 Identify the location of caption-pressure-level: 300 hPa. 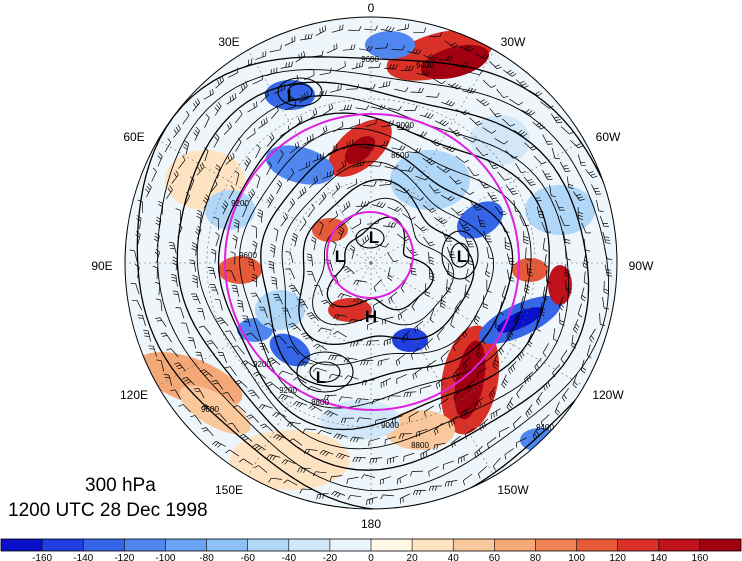
(120, 485).